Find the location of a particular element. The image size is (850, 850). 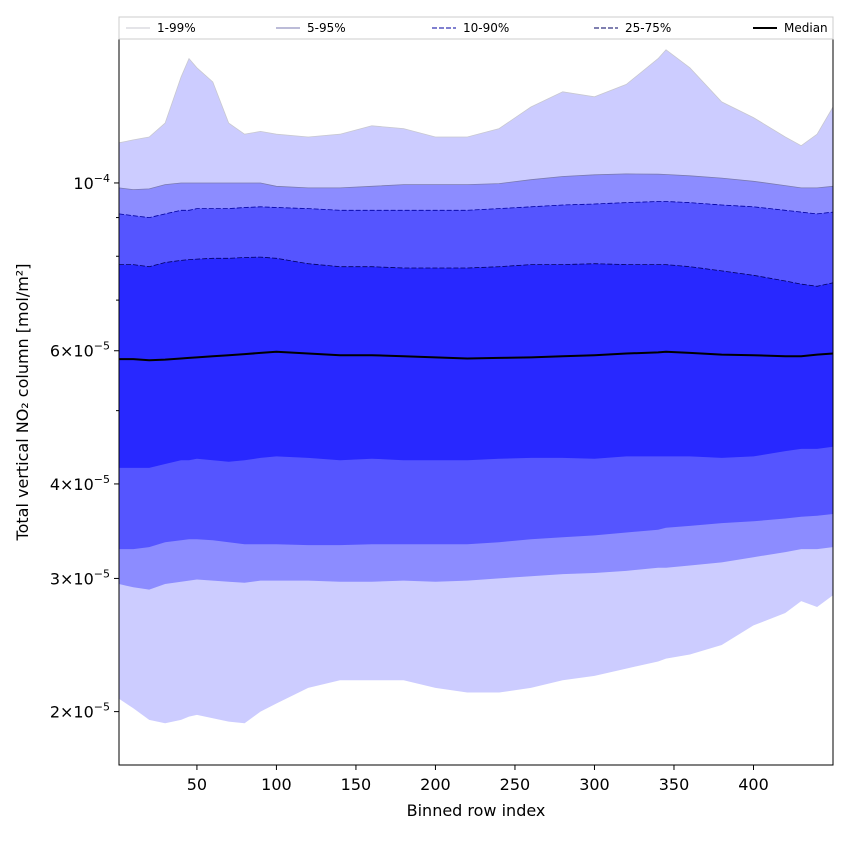

band-10-90-upper-line is located at coordinates (476, 210).